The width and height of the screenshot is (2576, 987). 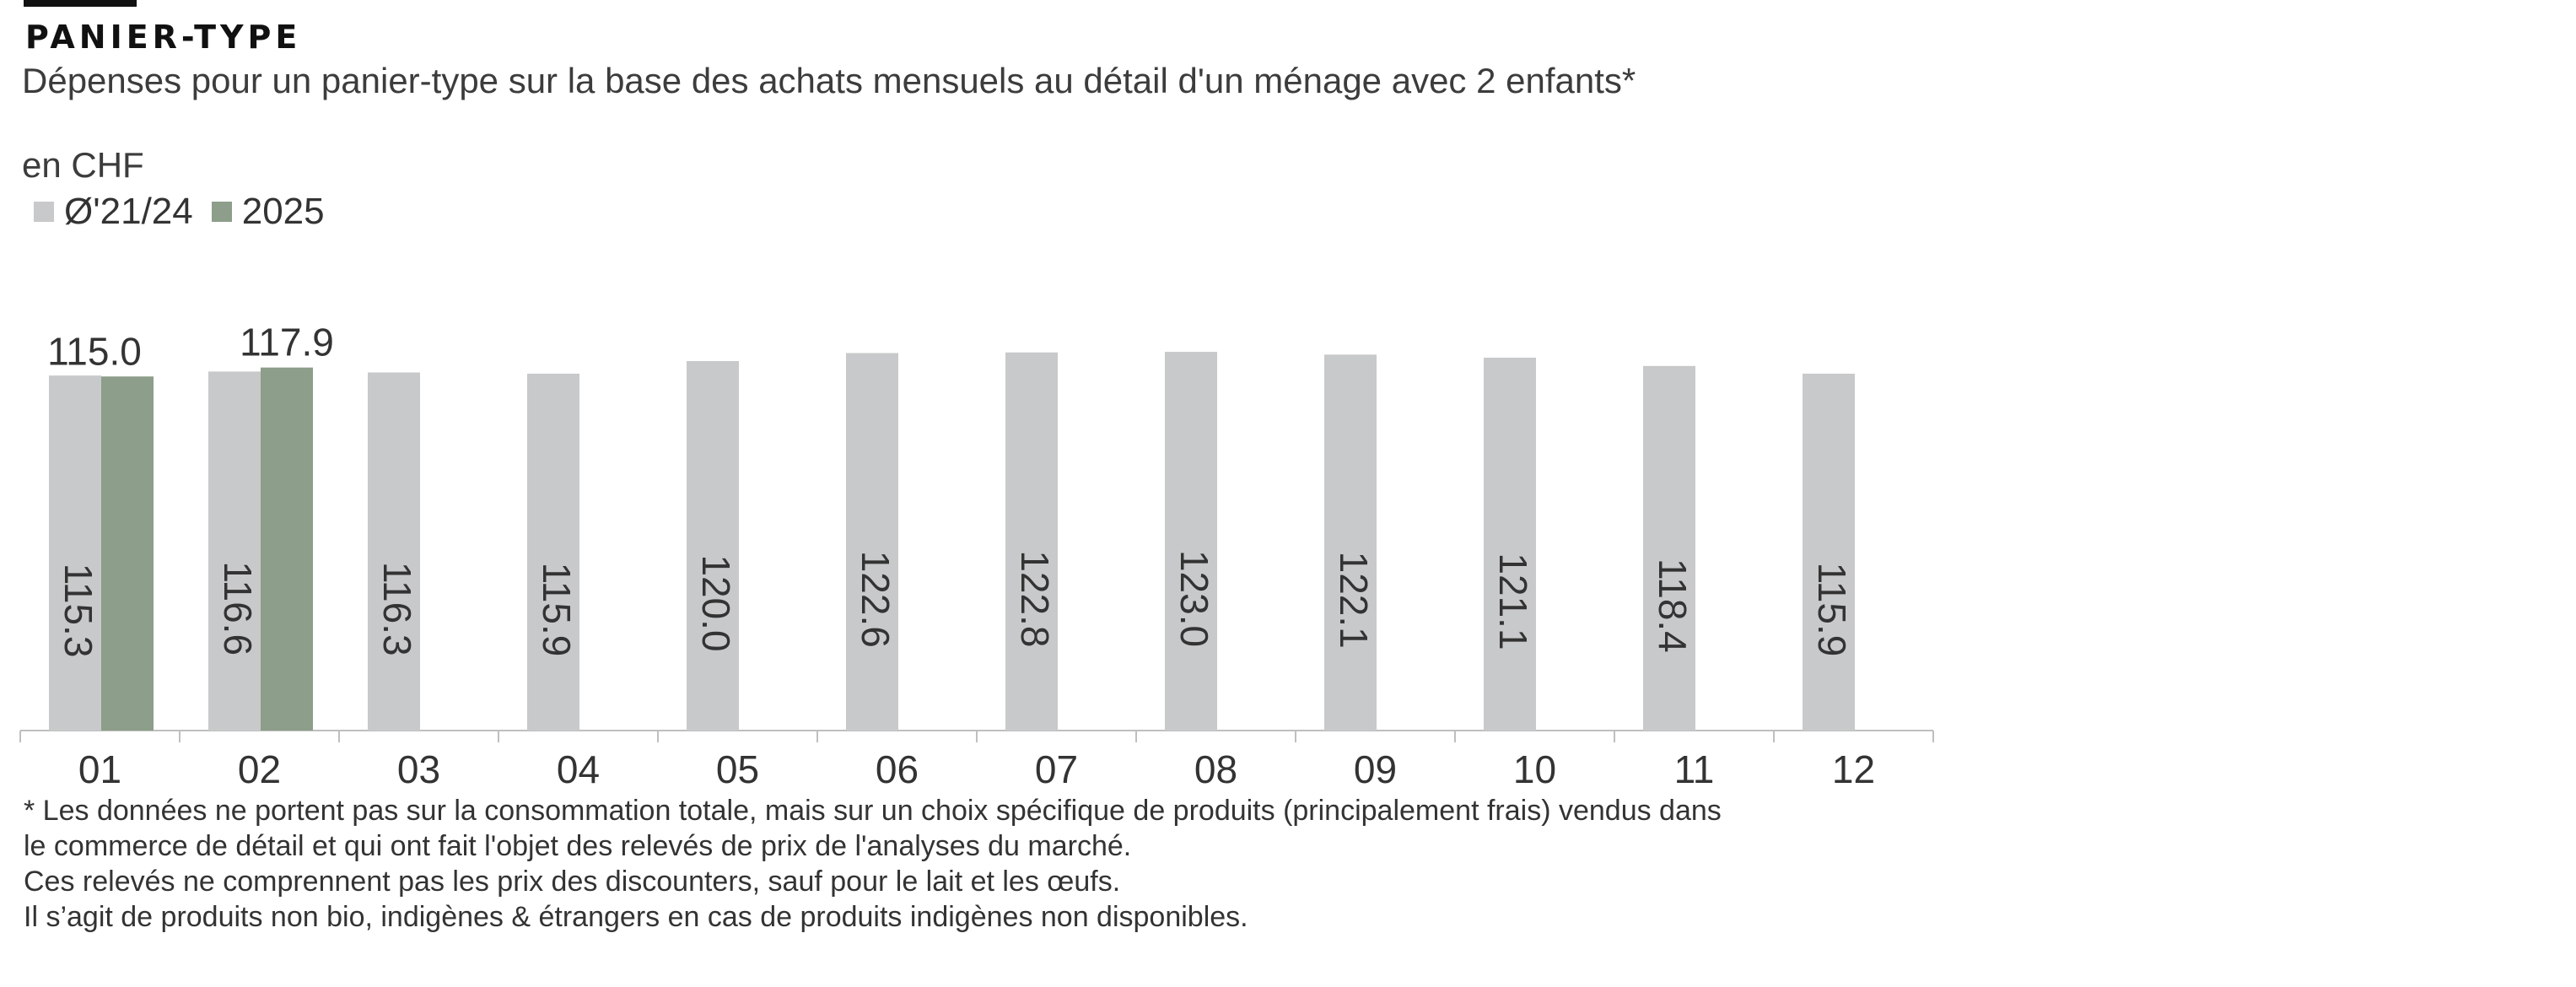 What do you see at coordinates (1832, 610) in the screenshot?
I see `data-label-average-12: 115.9` at bounding box center [1832, 610].